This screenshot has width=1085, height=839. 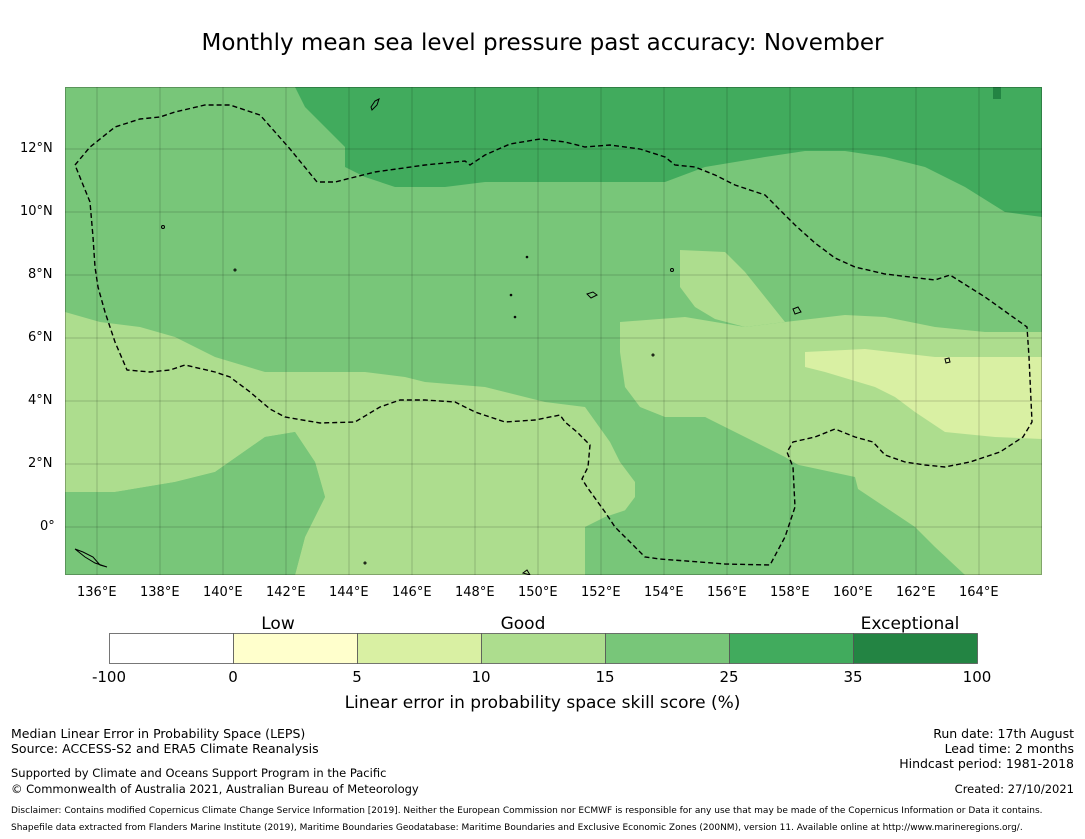 What do you see at coordinates (481, 677) in the screenshot?
I see `colorbar-tick: 10` at bounding box center [481, 677].